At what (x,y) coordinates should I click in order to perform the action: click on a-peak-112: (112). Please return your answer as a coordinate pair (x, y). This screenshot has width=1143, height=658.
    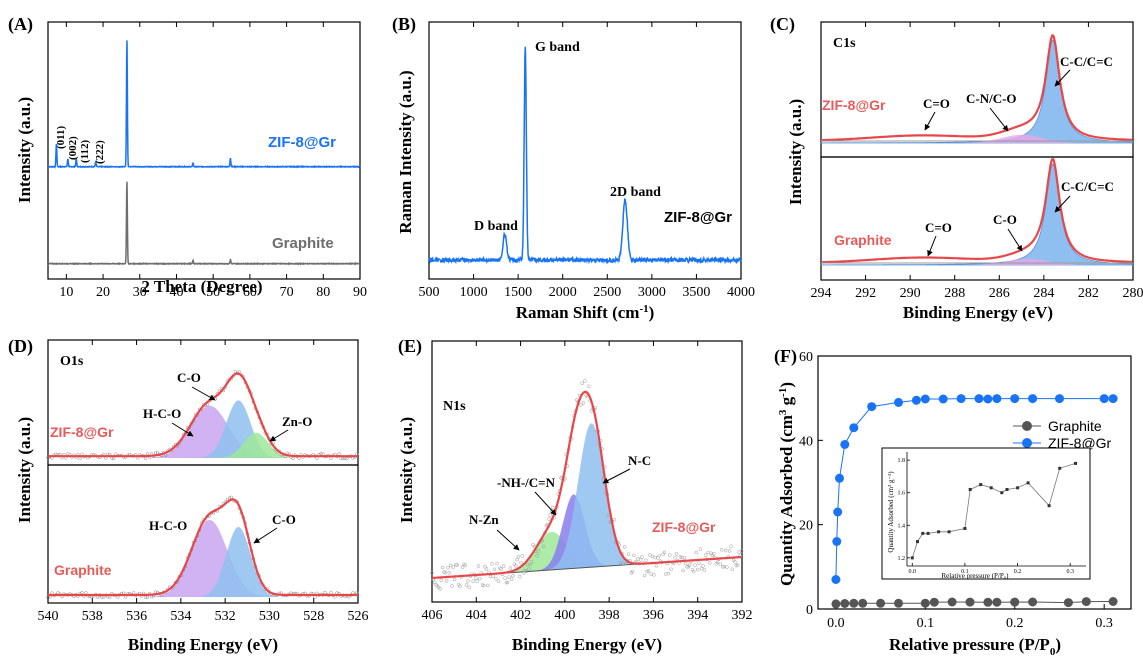
    Looking at the image, I should click on (85, 151).